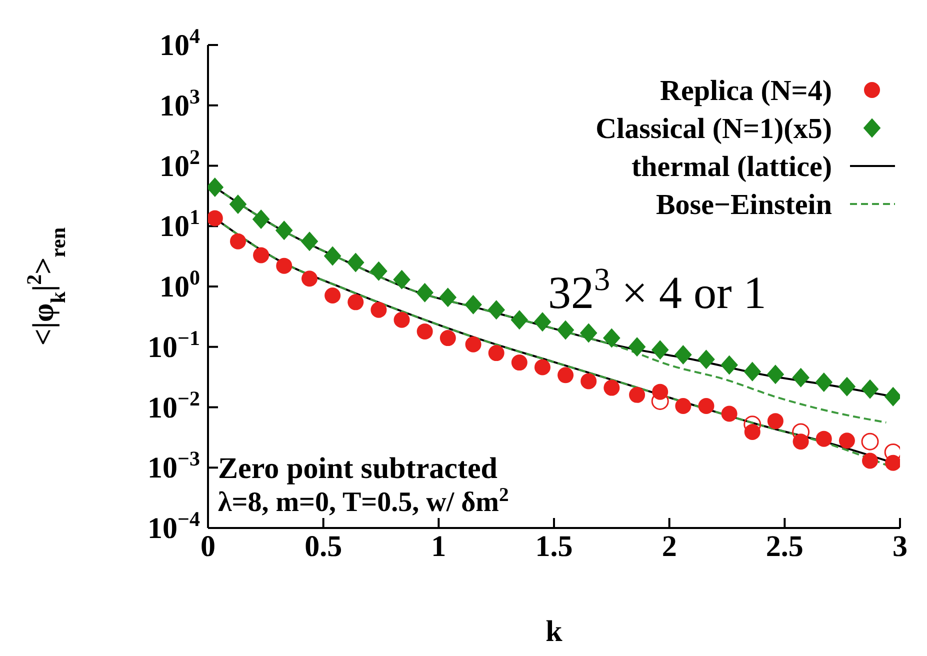 This screenshot has height=656, width=927. I want to click on x-tick-label: 1, so click(438, 546).